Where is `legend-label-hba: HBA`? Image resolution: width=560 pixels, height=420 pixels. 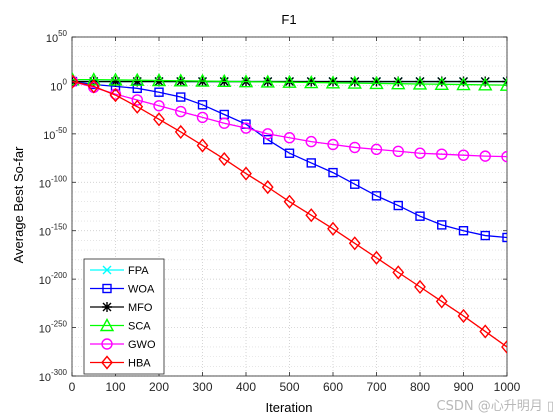
legend-label-hba: HBA is located at coordinates (139, 364).